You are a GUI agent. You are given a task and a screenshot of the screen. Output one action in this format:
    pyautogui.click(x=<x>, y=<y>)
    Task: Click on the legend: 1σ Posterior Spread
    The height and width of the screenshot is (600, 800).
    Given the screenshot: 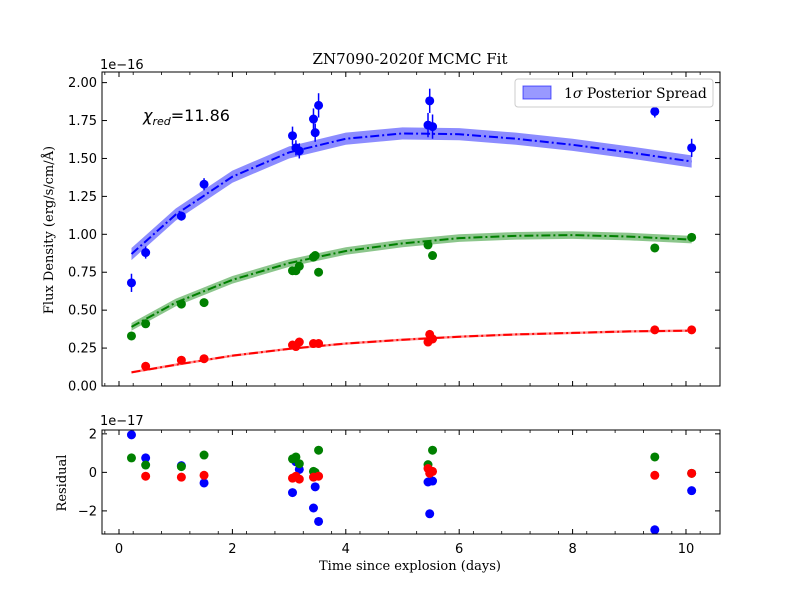 What is the action you would take?
    pyautogui.click(x=614, y=93)
    